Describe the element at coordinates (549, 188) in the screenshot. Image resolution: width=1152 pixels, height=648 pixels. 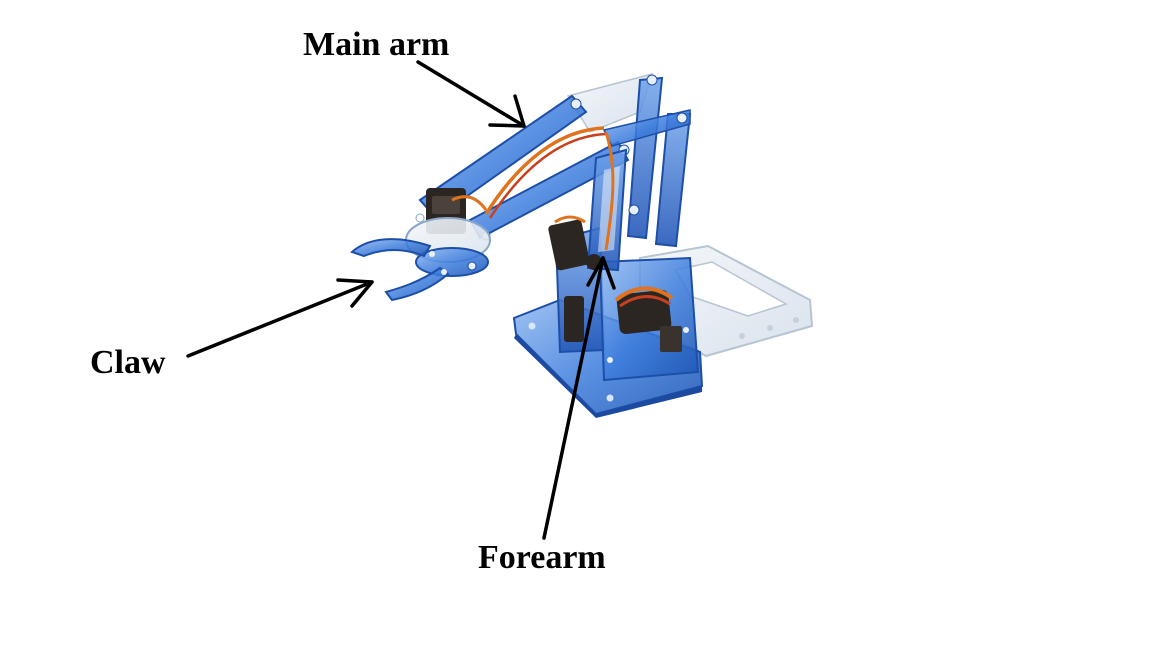
I see `servo-wires` at that location.